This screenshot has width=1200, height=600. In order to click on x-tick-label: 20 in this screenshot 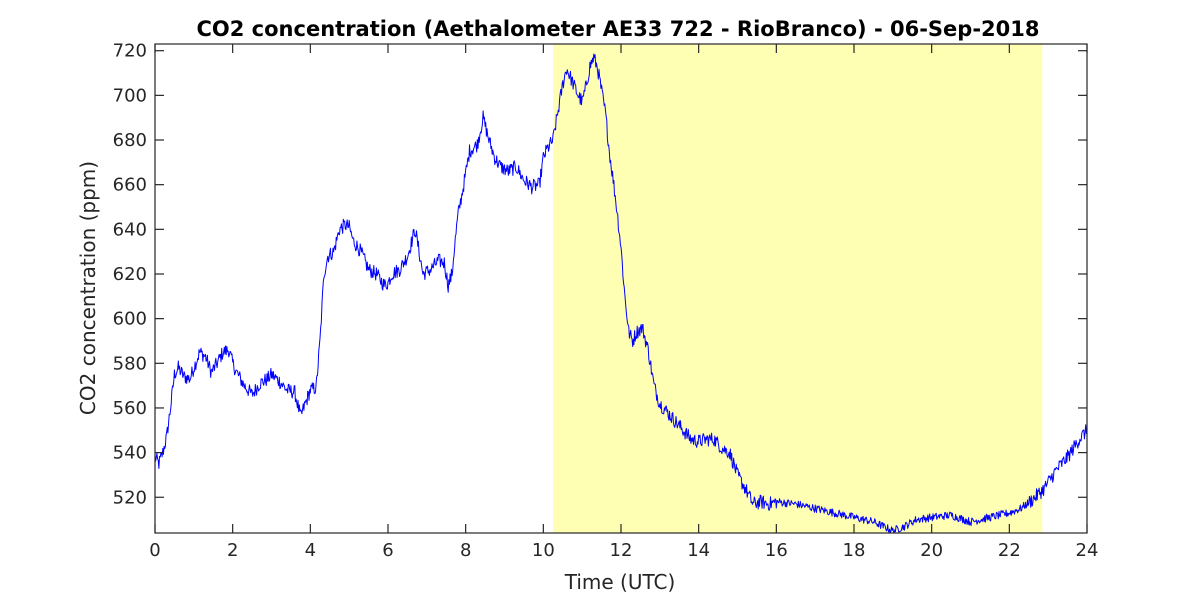, I will do `click(931, 550)`.